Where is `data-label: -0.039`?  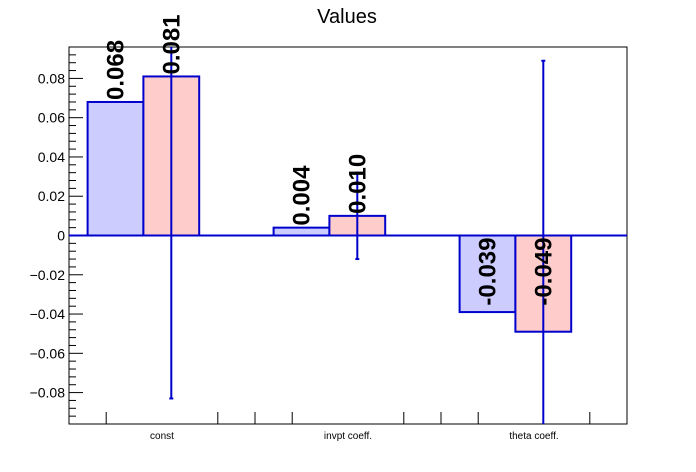
data-label: -0.039 is located at coordinates (488, 272).